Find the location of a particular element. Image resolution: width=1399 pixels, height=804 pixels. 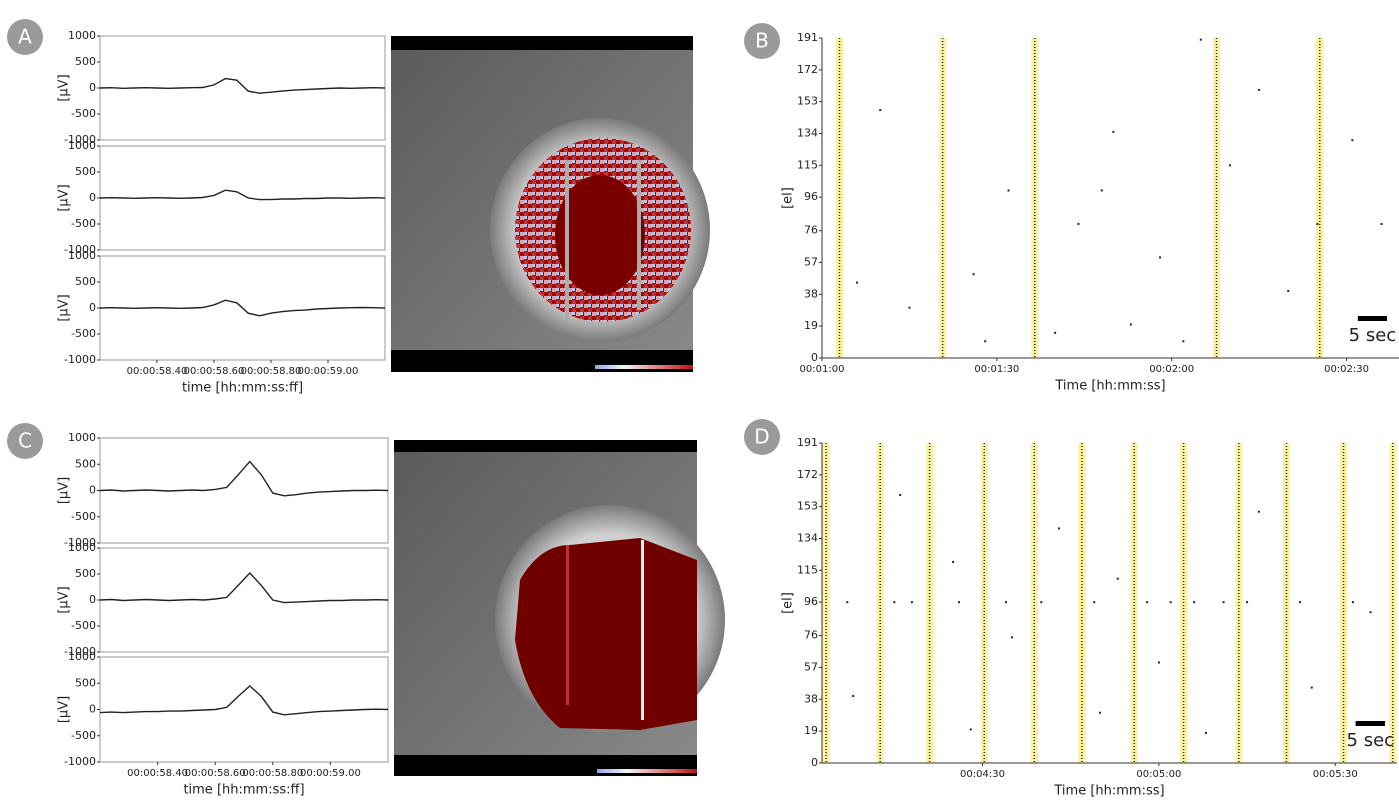

y-tick-label: 19 is located at coordinates (811, 325).